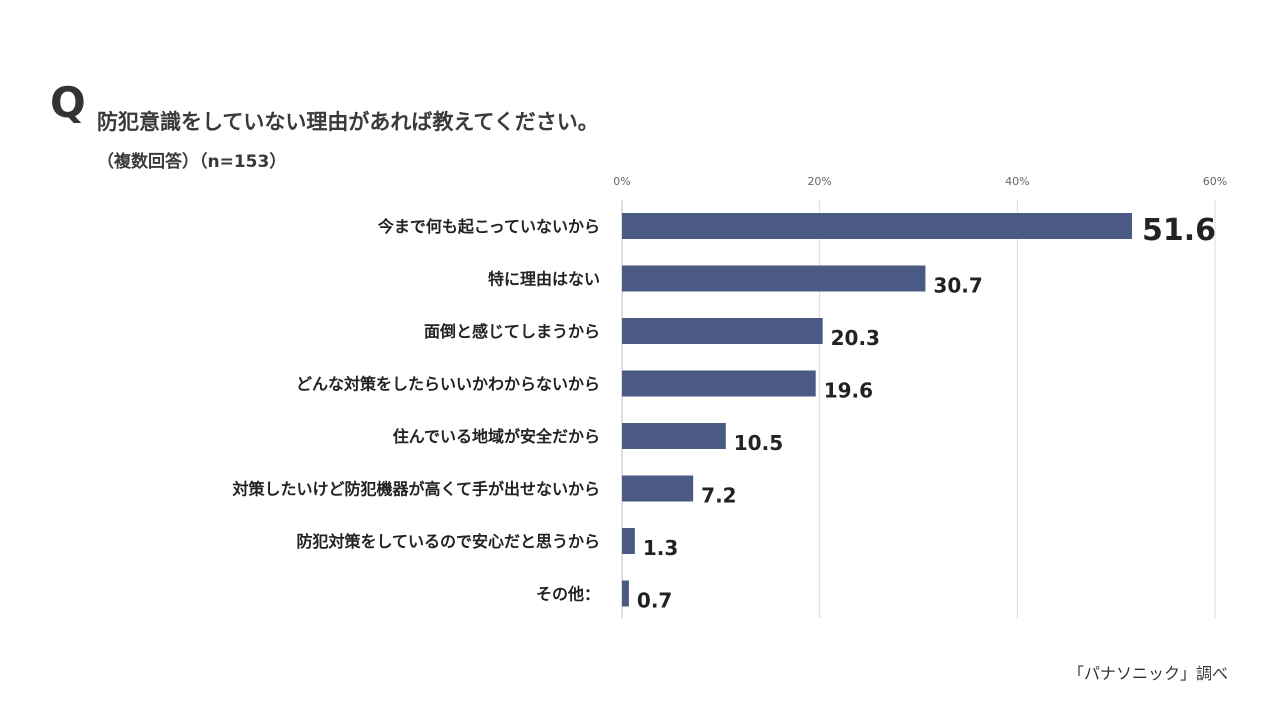 The height and width of the screenshot is (720, 1280). What do you see at coordinates (819, 181) in the screenshot?
I see `x-tick-label: 20%` at bounding box center [819, 181].